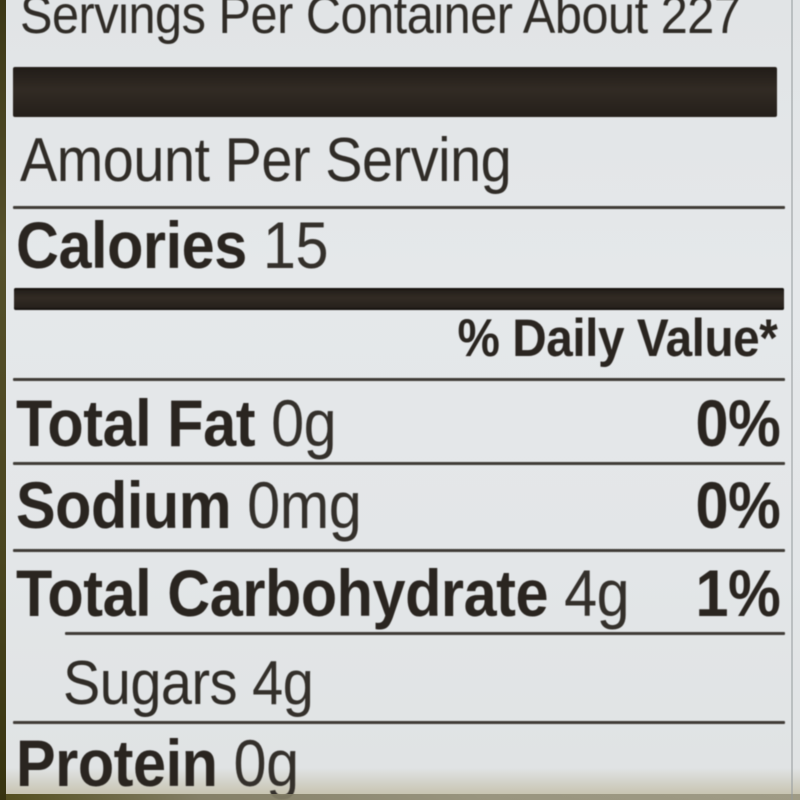  I want to click on separator-bar-medium, so click(399, 299).